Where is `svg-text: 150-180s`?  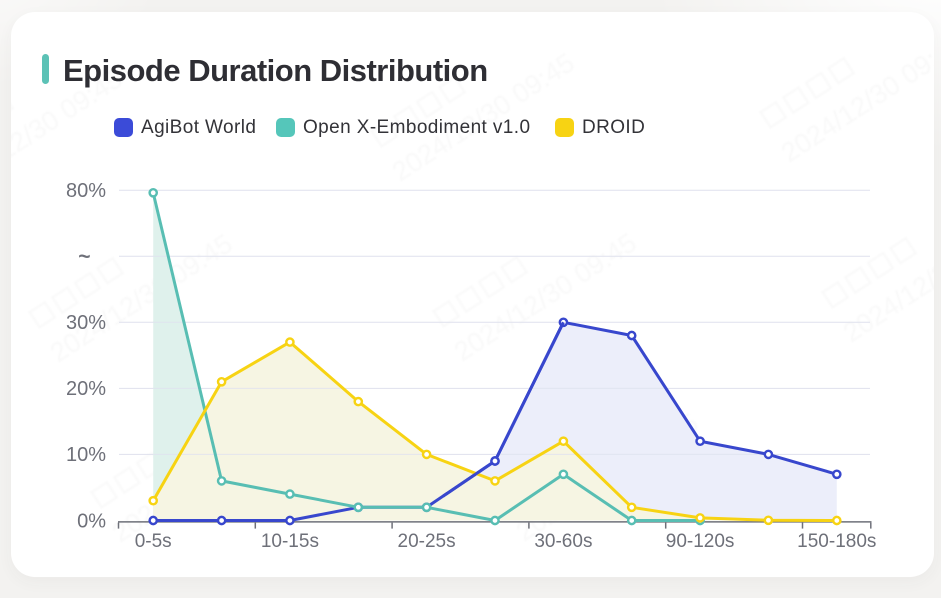
svg-text: 150-180s is located at coordinates (836, 541).